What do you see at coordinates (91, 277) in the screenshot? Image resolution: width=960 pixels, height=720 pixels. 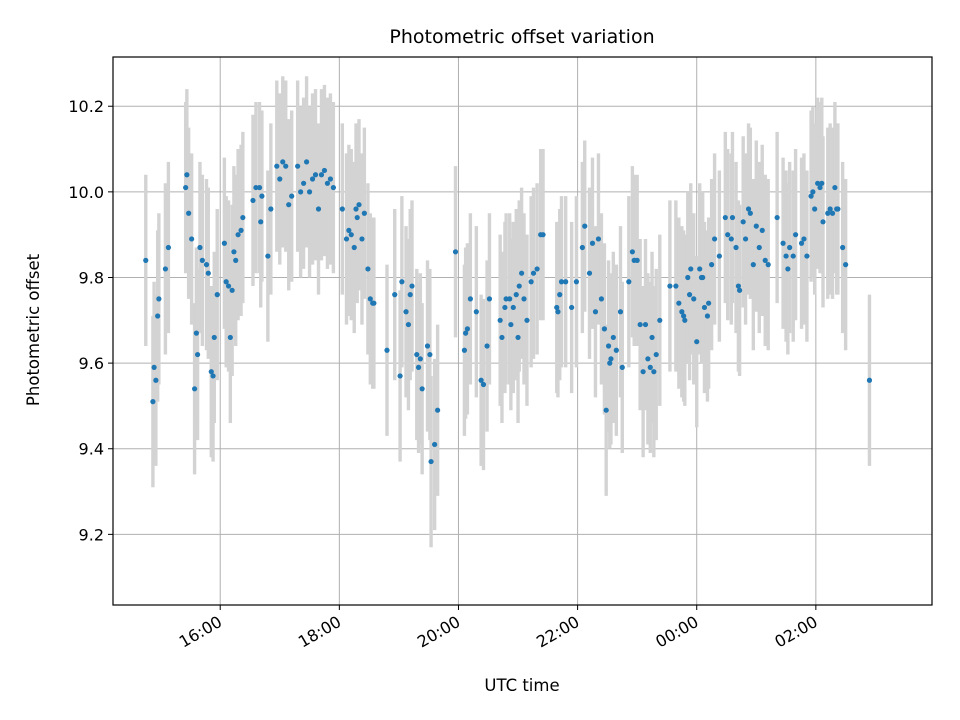 I see `y-tick-label: 9.8` at bounding box center [91, 277].